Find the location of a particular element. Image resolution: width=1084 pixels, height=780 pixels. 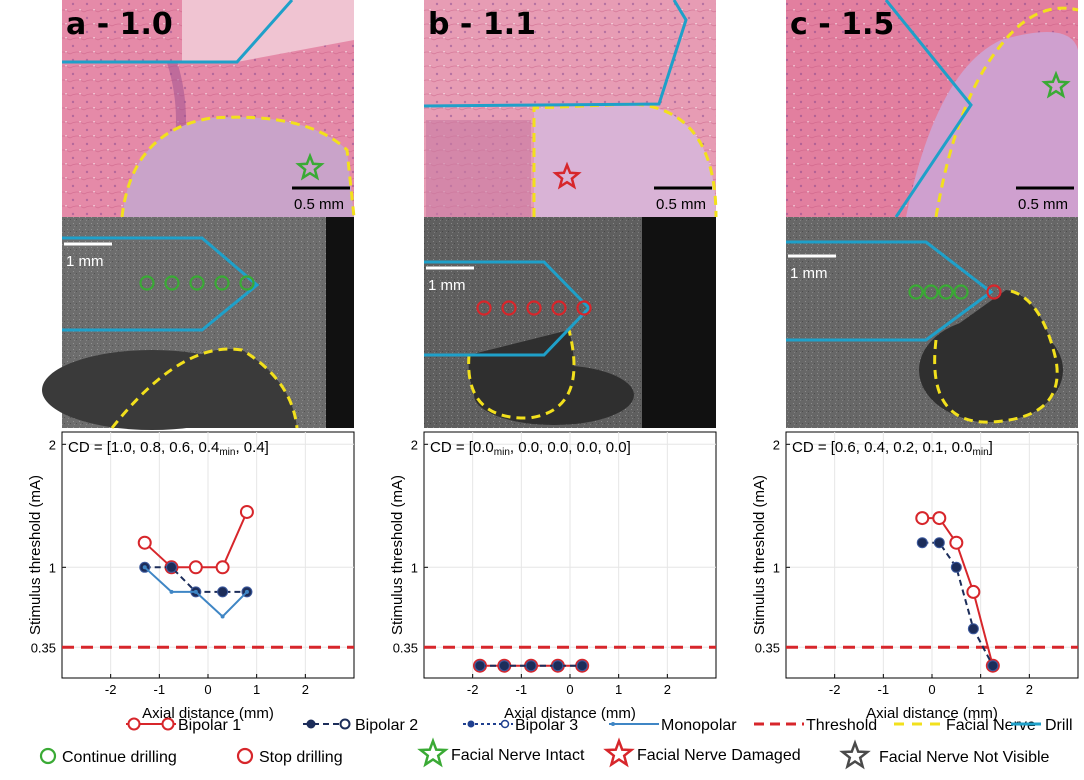

facial-nerve-tissue is located at coordinates (992, 124).